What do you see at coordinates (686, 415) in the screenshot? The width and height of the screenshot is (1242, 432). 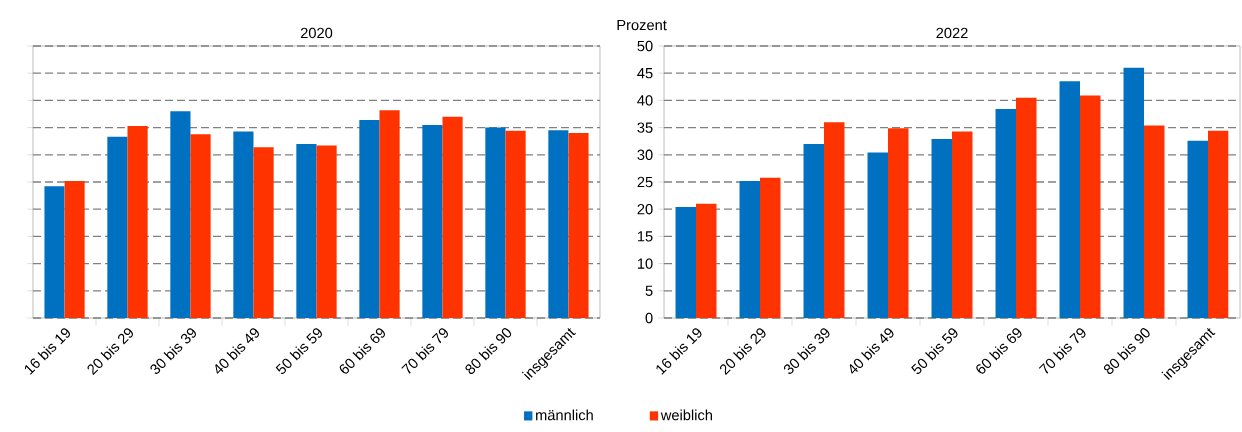 I see `legend-label: weiblich` at bounding box center [686, 415].